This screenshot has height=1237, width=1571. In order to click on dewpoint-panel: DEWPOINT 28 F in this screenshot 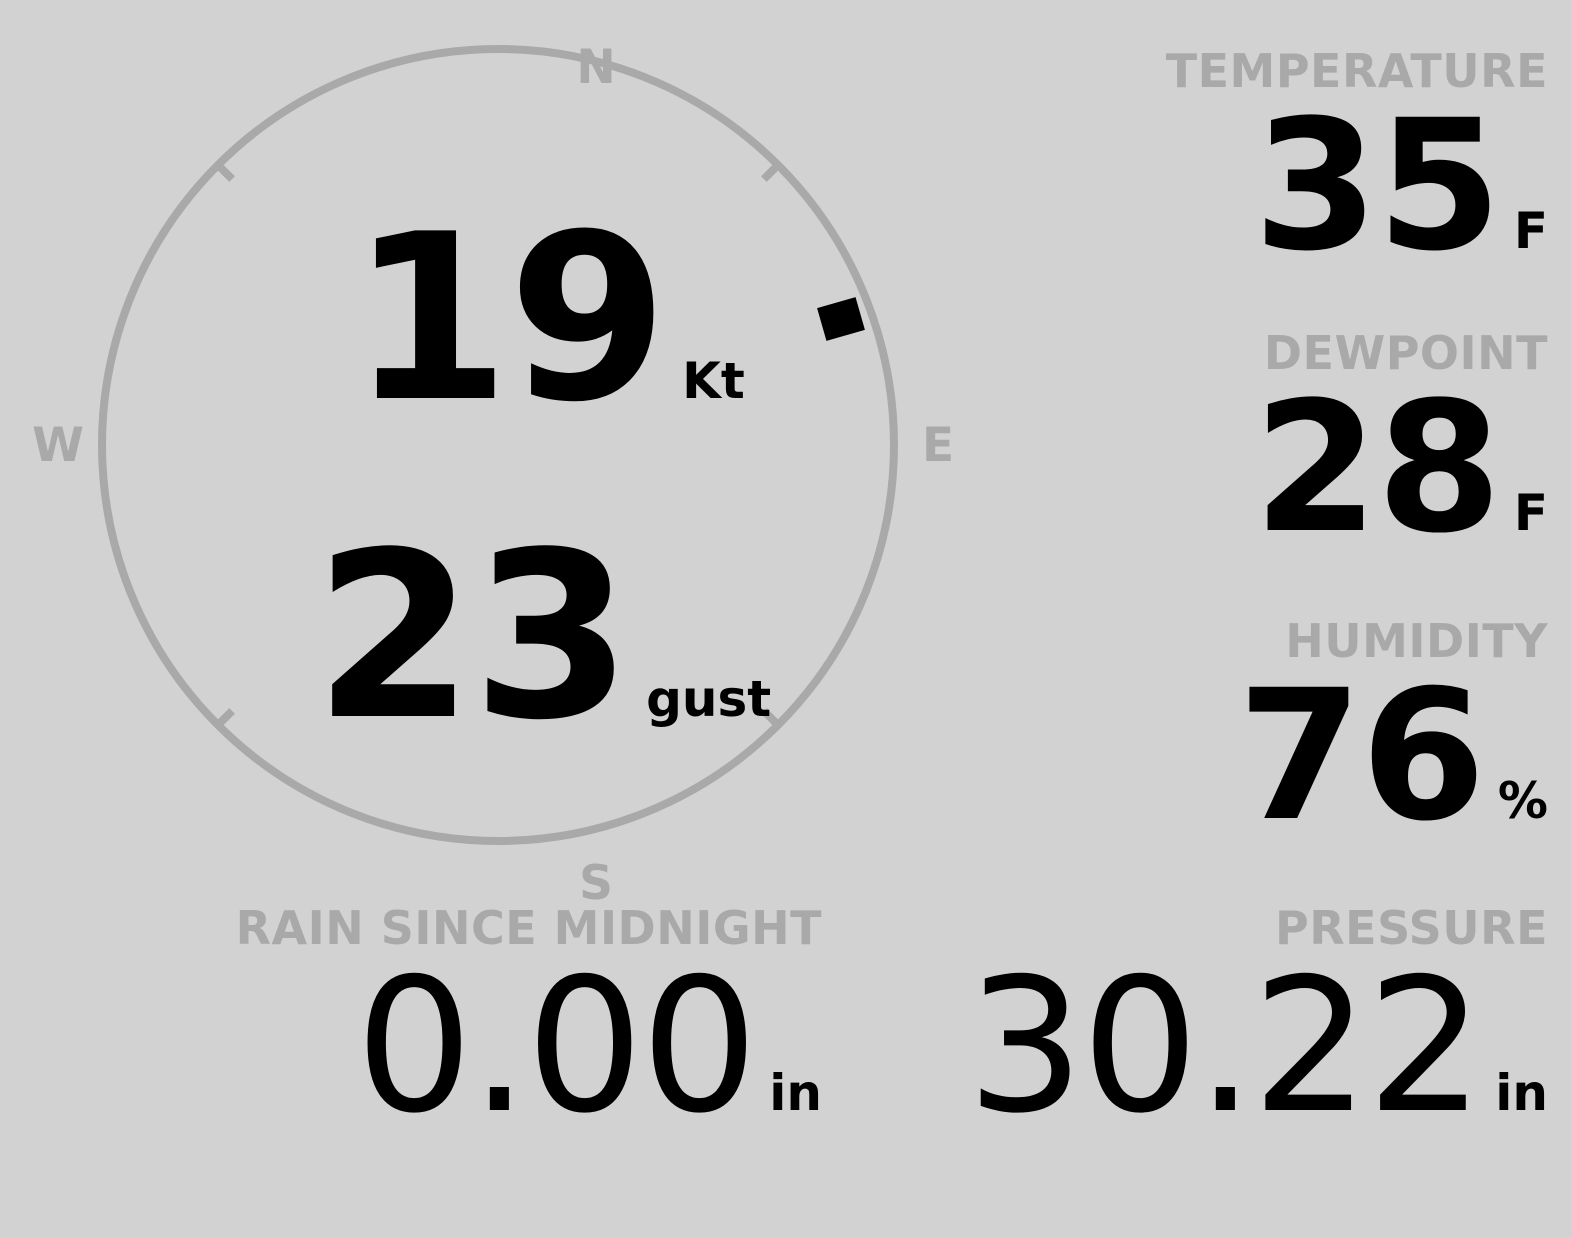, I will do `click(1224, 445)`.